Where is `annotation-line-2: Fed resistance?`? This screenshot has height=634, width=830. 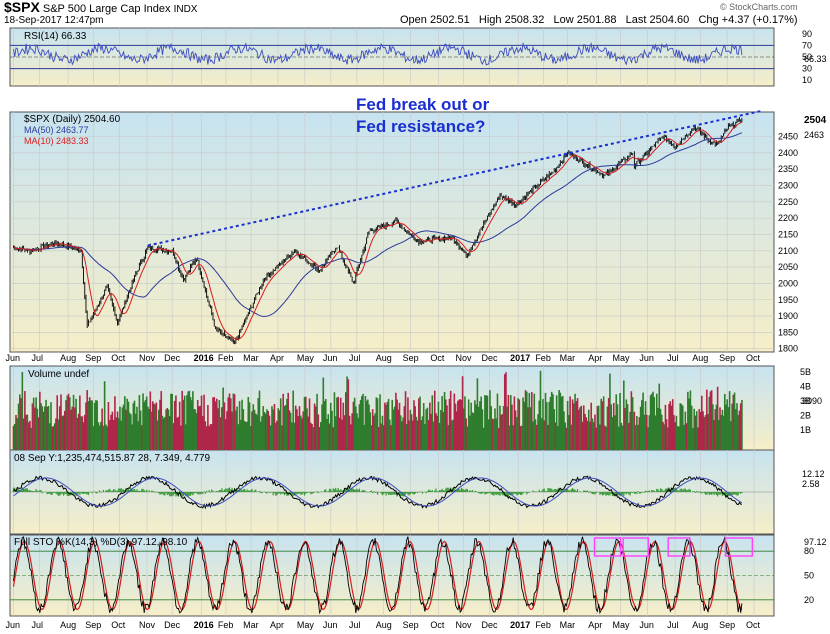 annotation-line-2: Fed resistance? is located at coordinates (420, 126).